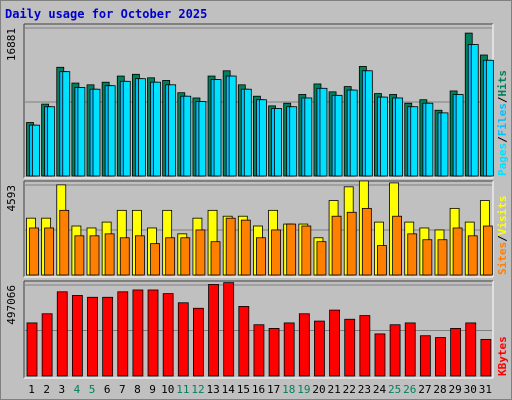 The image size is (512, 400). Describe the element at coordinates (182, 389) in the screenshot. I see `x-tick-day-11: 11` at that location.